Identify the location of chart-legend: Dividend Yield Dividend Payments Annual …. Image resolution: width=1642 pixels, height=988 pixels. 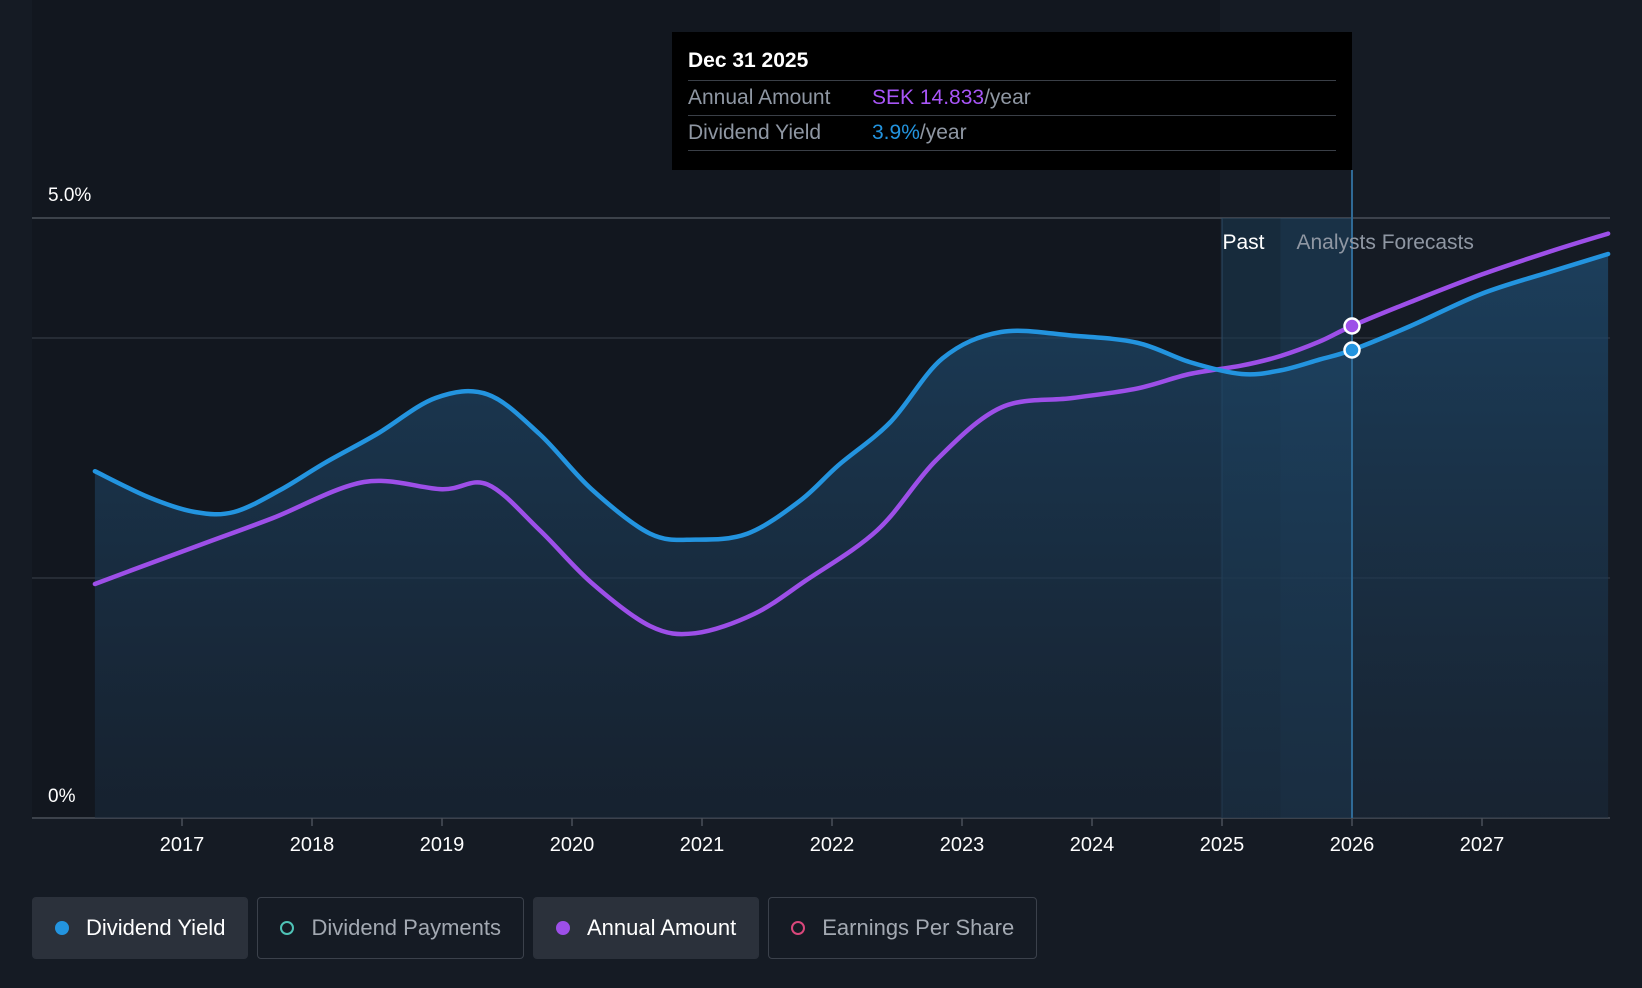
(535, 928).